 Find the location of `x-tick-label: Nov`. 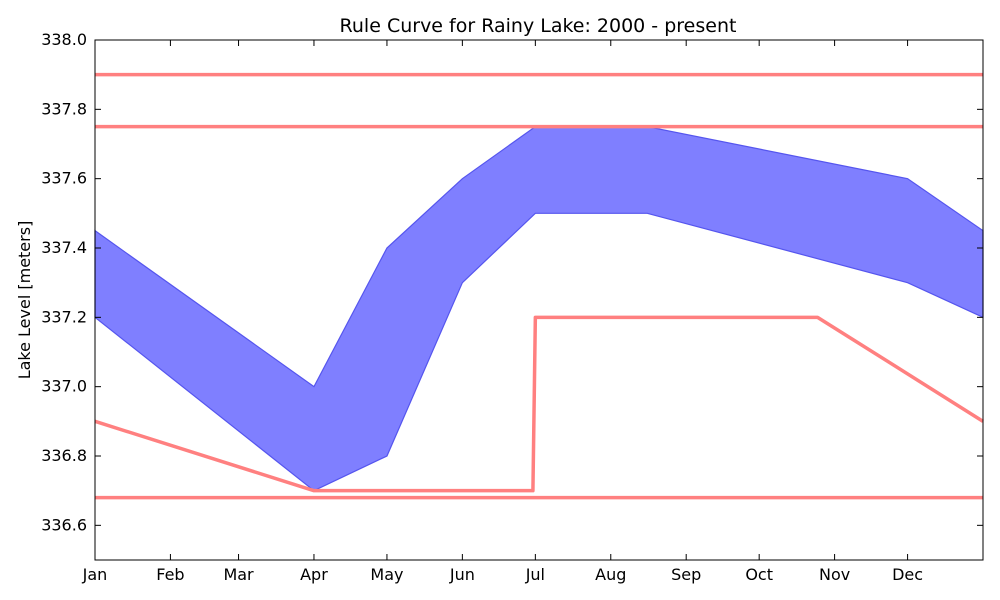

x-tick-label: Nov is located at coordinates (834, 574).